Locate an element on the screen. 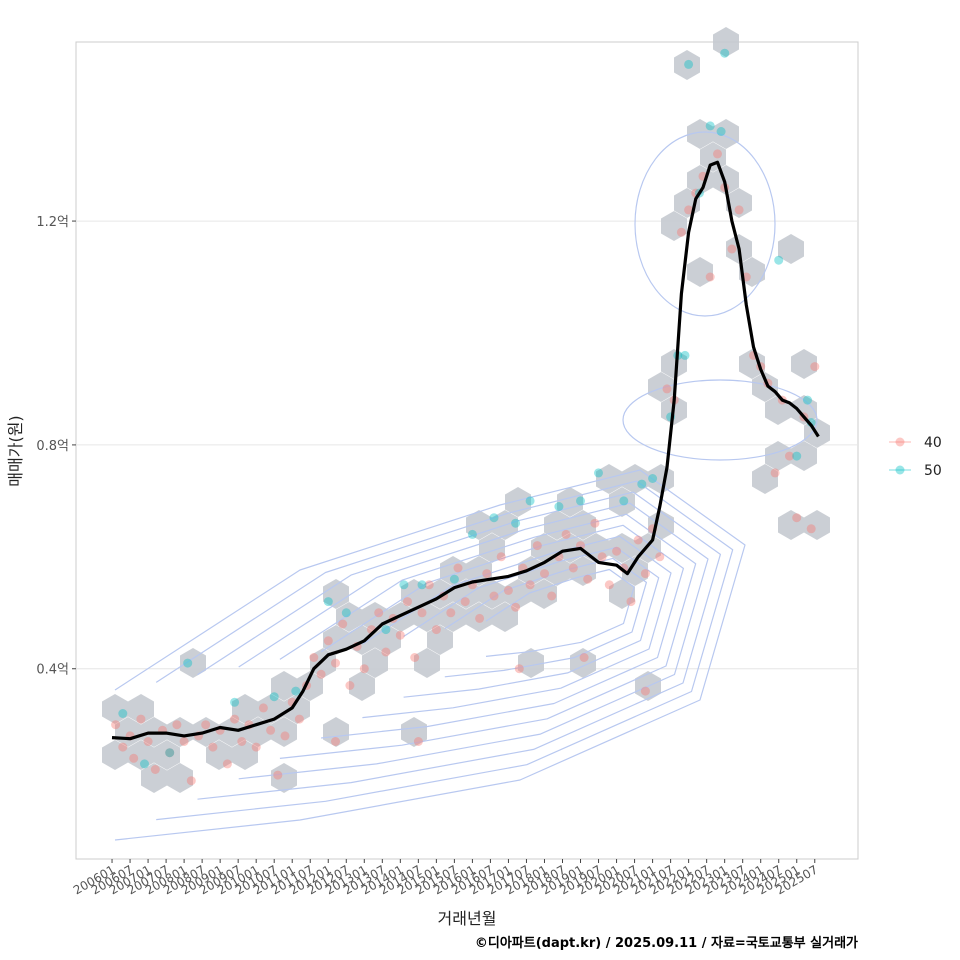  legend: 40 50 is located at coordinates (915, 457).